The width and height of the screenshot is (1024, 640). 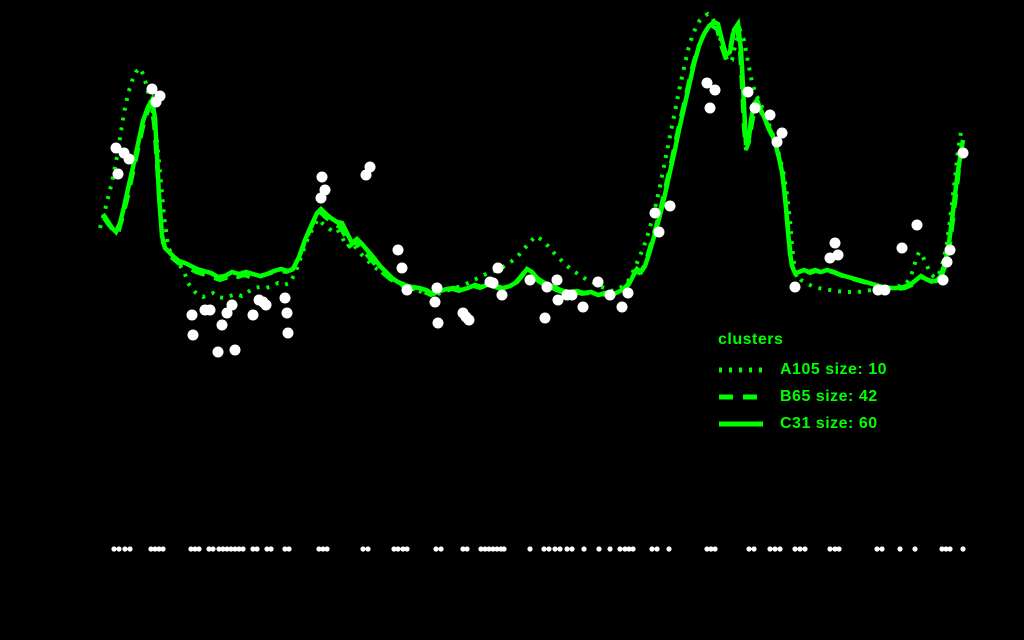 I want to click on legend-title: clusters, so click(x=751, y=339).